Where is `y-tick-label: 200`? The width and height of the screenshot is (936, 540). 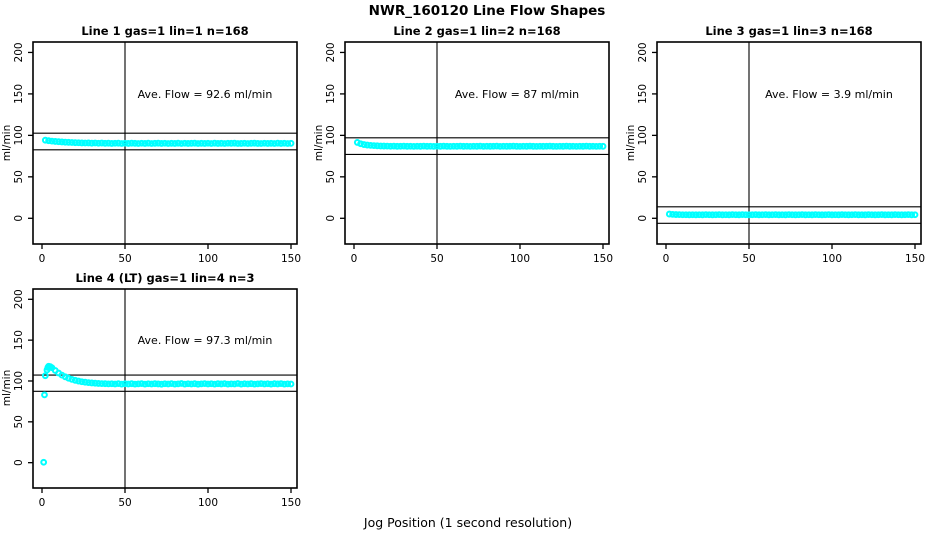 y-tick-label: 200 is located at coordinates (331, 52).